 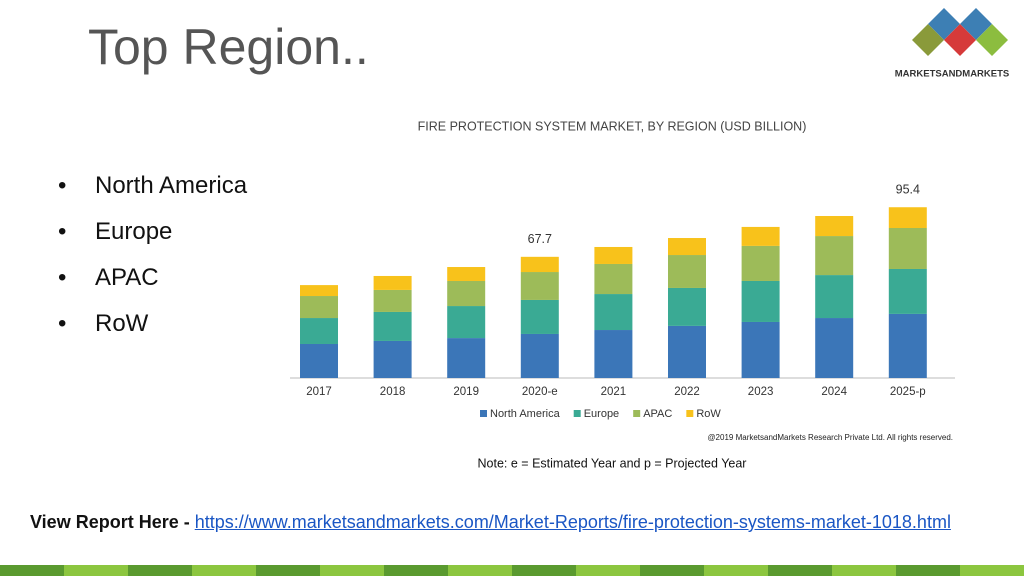 What do you see at coordinates (152, 287) in the screenshot?
I see `bullet: APAC` at bounding box center [152, 287].